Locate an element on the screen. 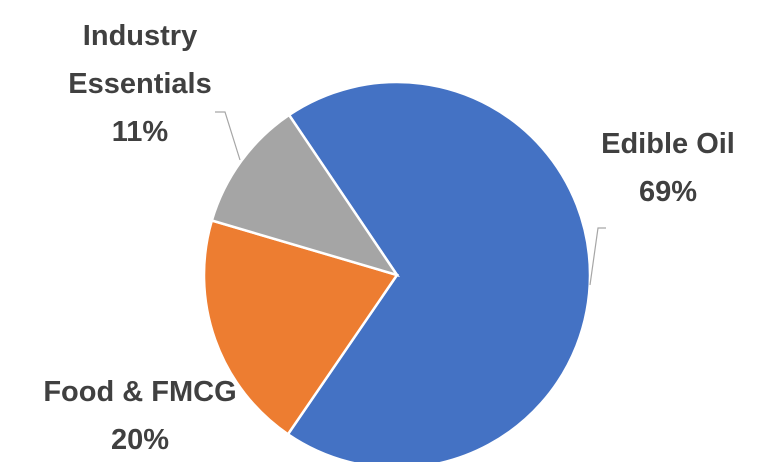  percent-label: 20% is located at coordinates (140, 440).